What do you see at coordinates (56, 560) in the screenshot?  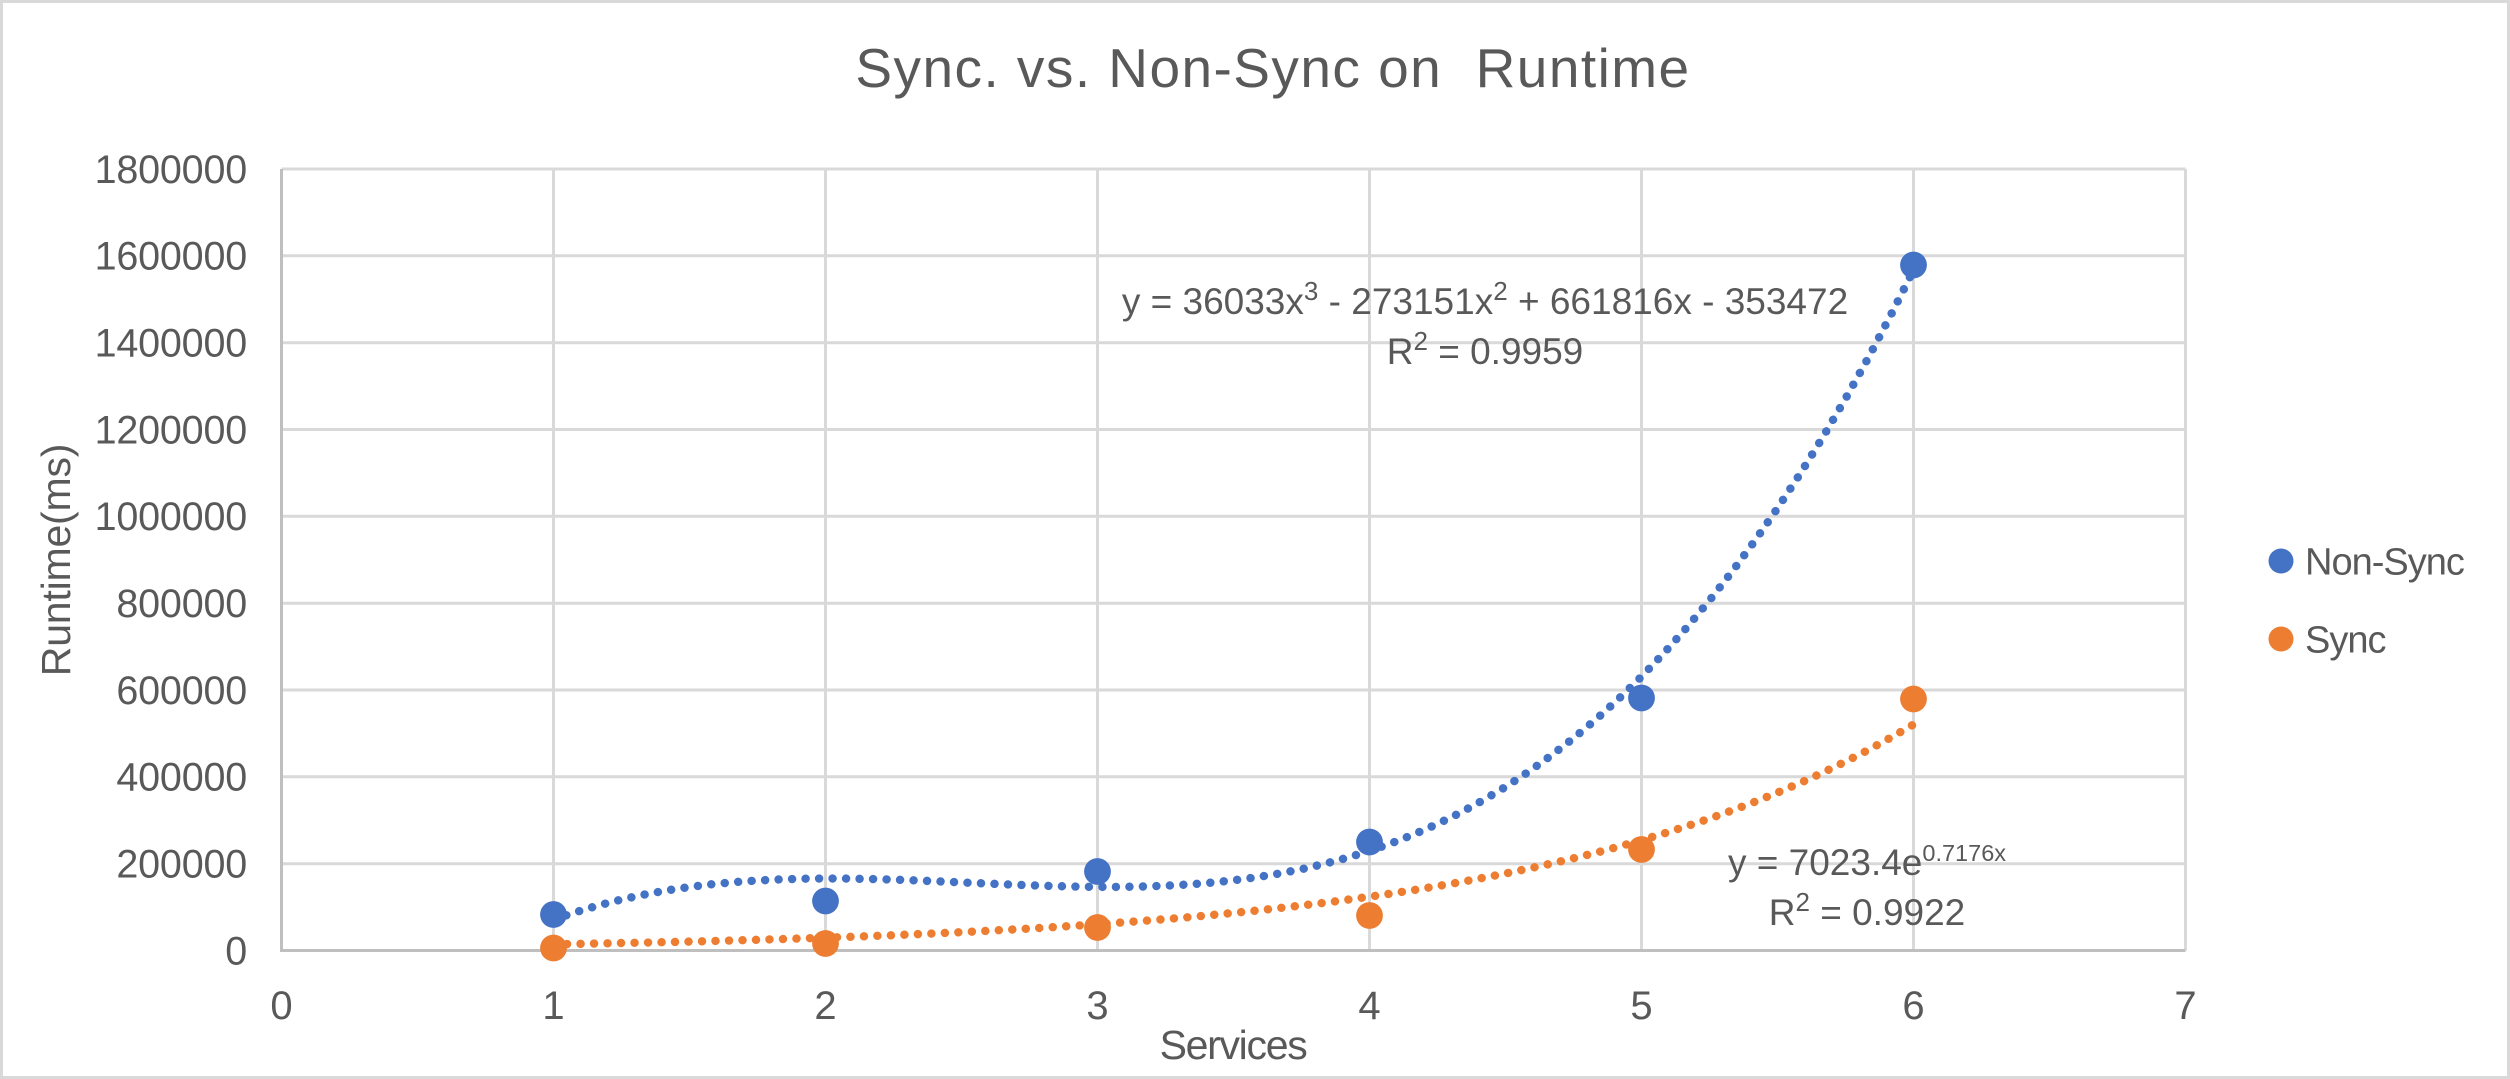 I see `svg-text: Runtime(ms)` at bounding box center [56, 560].